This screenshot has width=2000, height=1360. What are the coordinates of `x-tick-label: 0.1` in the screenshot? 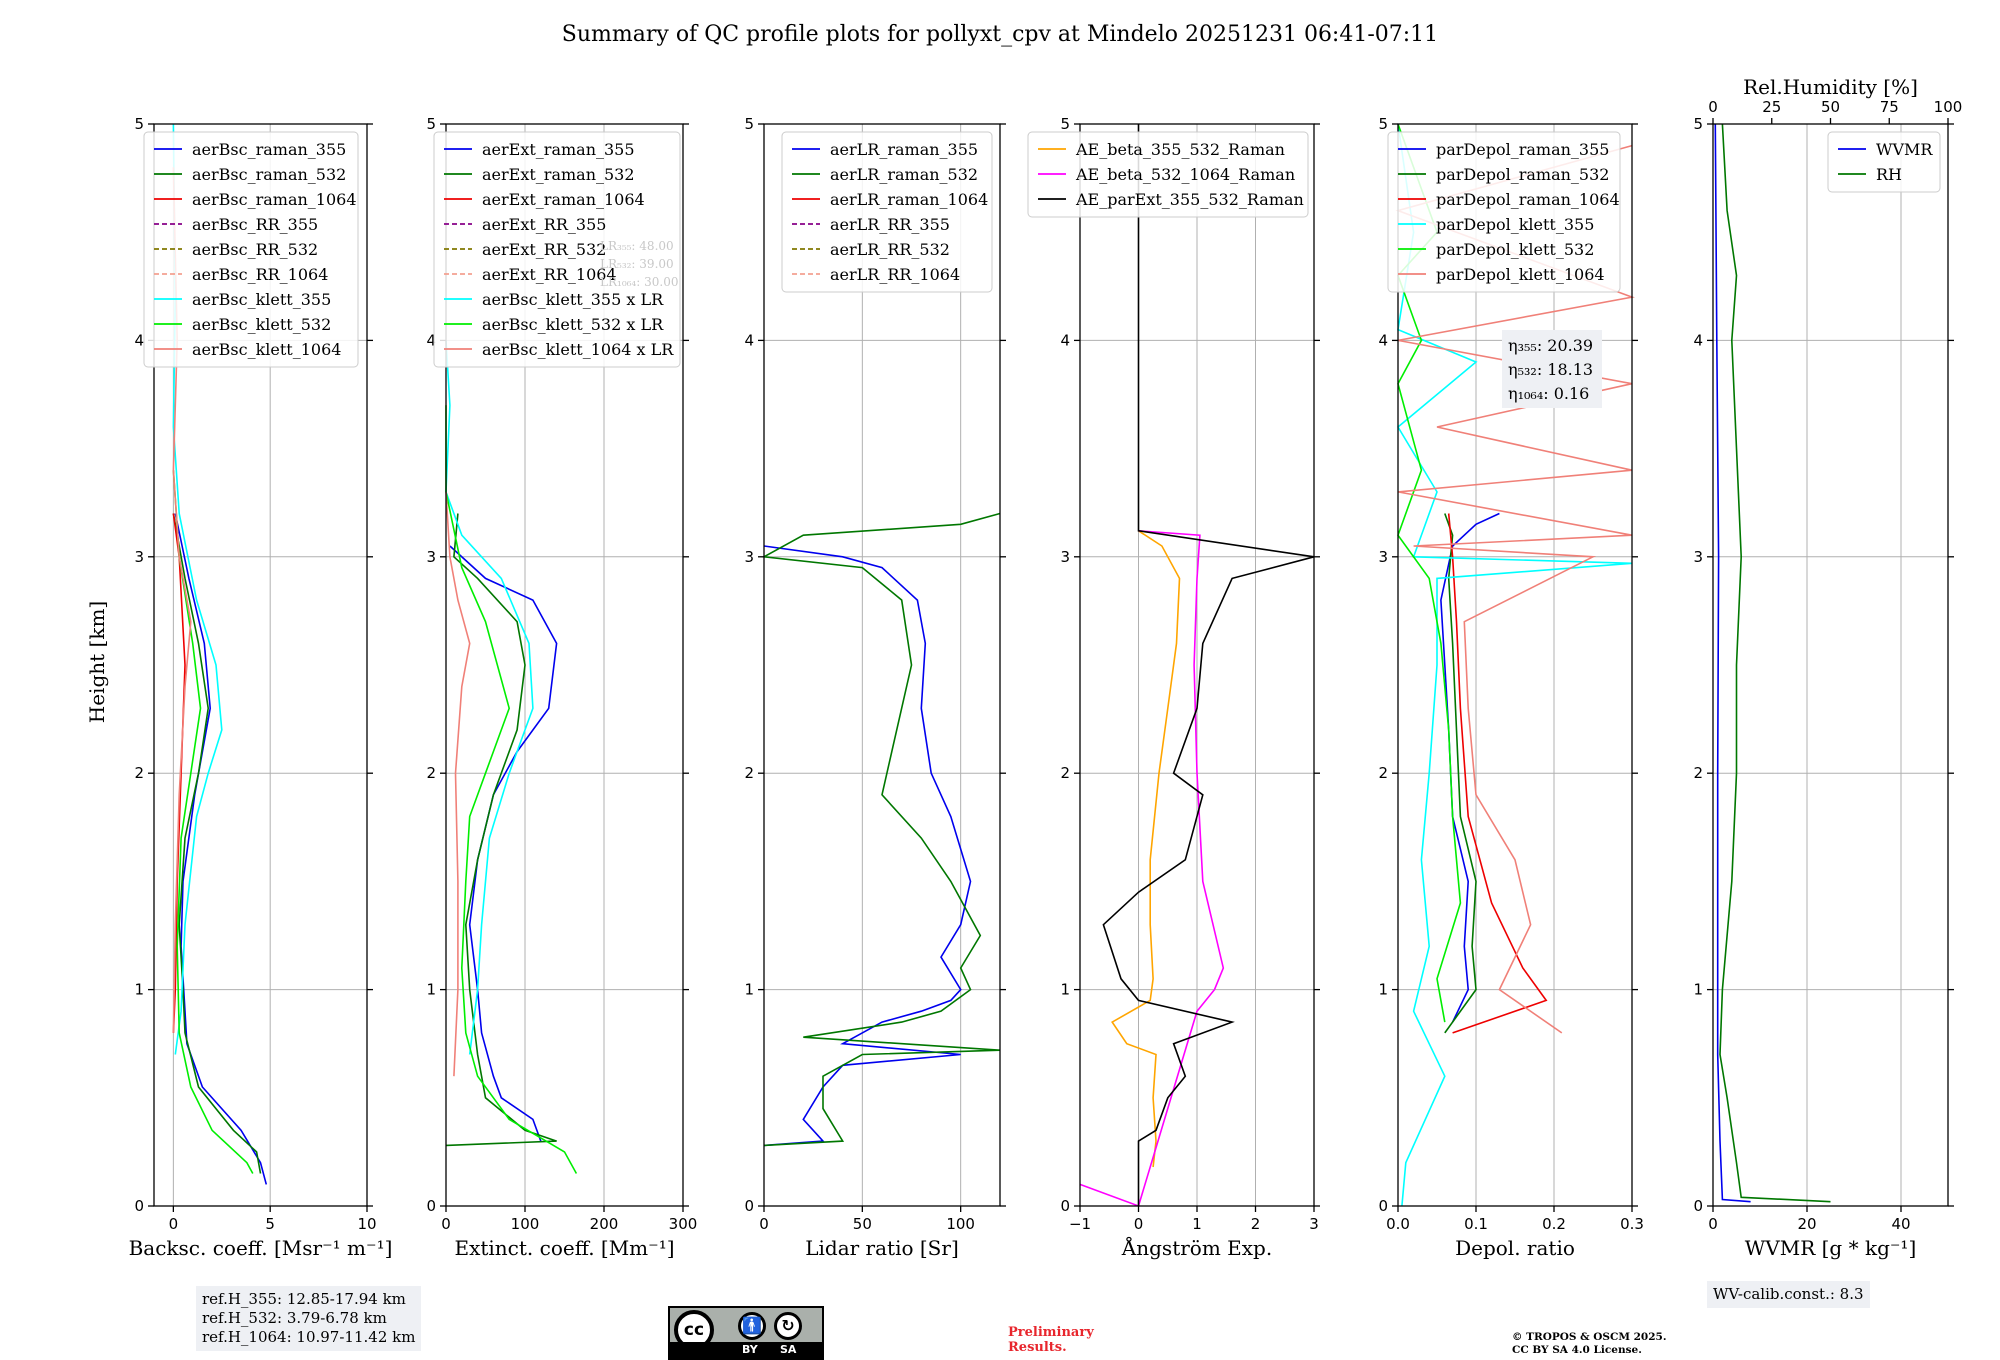 It's located at (1476, 1224).